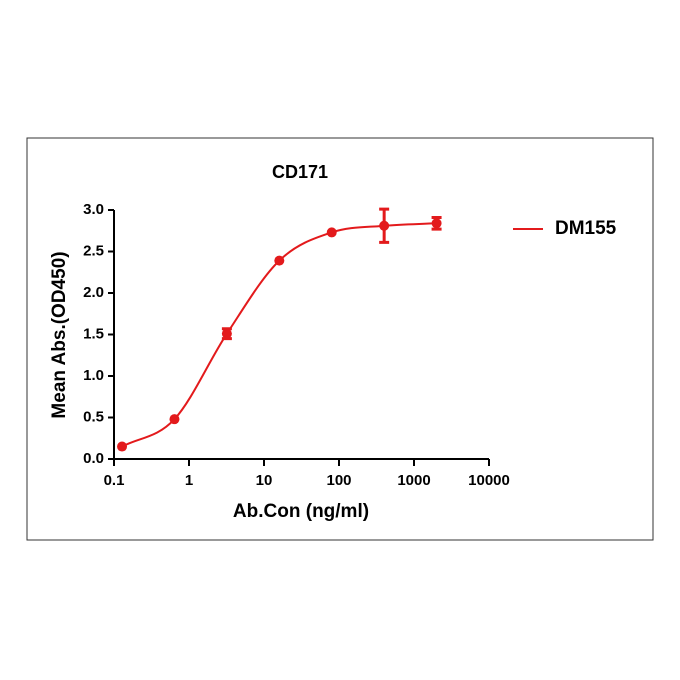  What do you see at coordinates (93, 333) in the screenshot?
I see `y-tick-label: 1.5` at bounding box center [93, 333].